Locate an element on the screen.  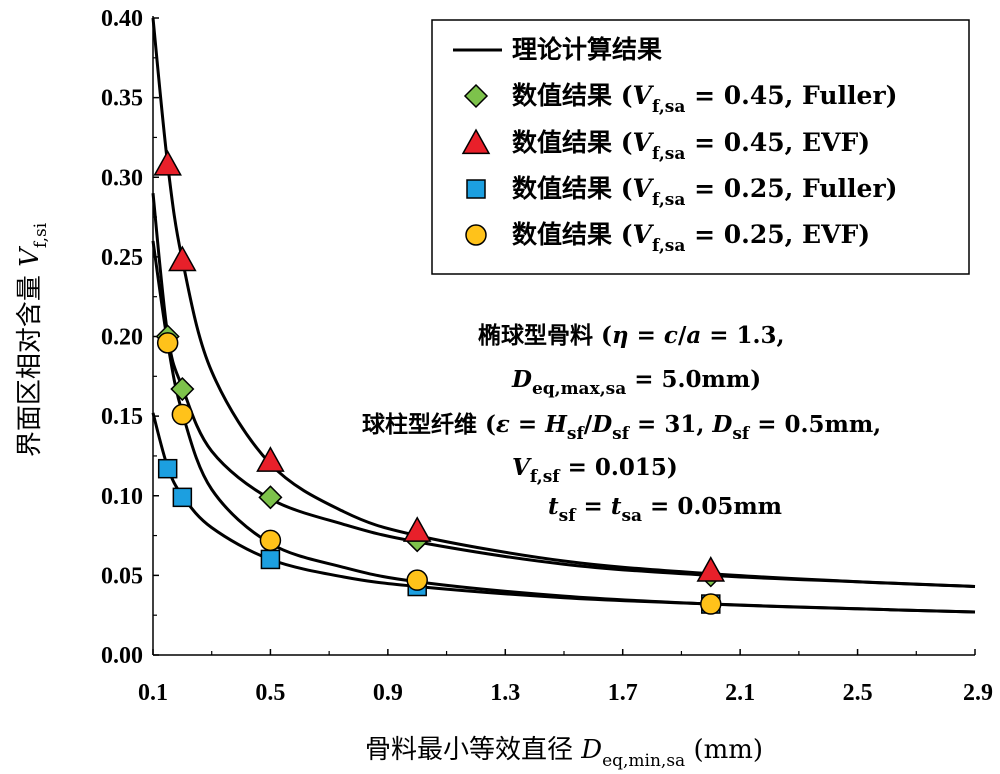
y-tick-label: 0.40 is located at coordinates (122, 19).